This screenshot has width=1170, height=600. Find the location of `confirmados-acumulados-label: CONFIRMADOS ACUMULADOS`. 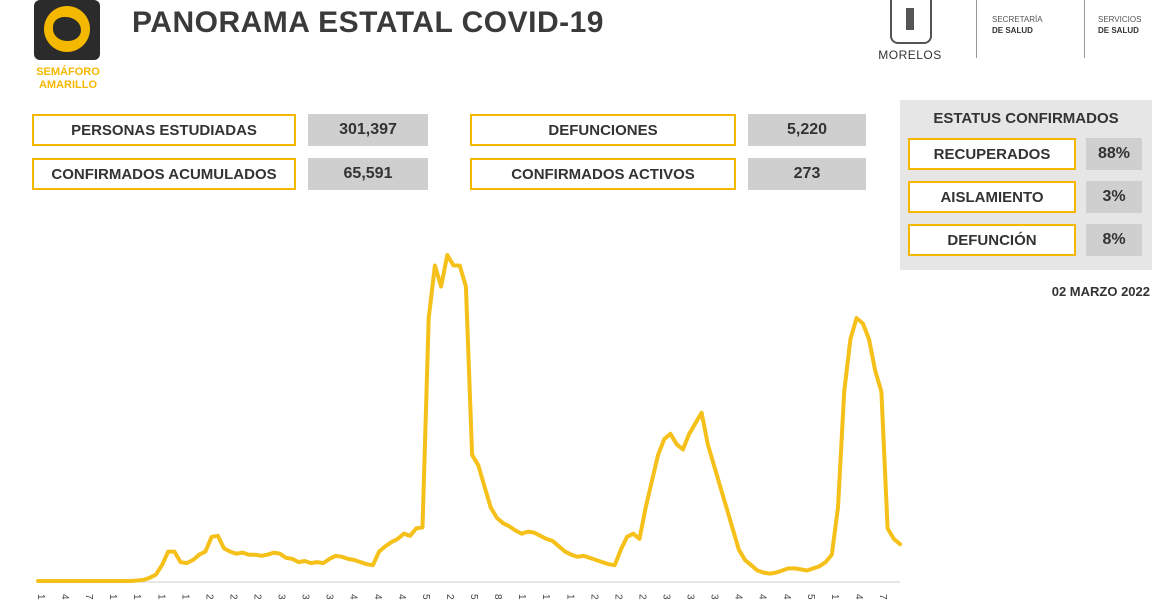

confirmados-acumulados-label: CONFIRMADOS ACUMULADOS is located at coordinates (164, 174).